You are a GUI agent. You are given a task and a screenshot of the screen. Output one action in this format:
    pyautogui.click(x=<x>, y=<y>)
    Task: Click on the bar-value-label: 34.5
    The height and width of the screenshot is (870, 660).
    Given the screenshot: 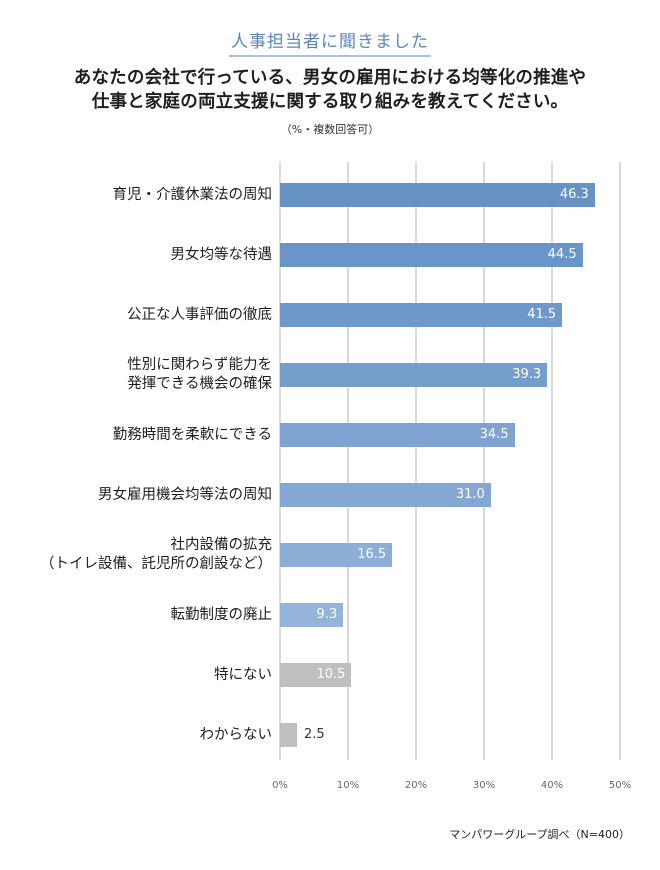 What is the action you would take?
    pyautogui.click(x=494, y=434)
    